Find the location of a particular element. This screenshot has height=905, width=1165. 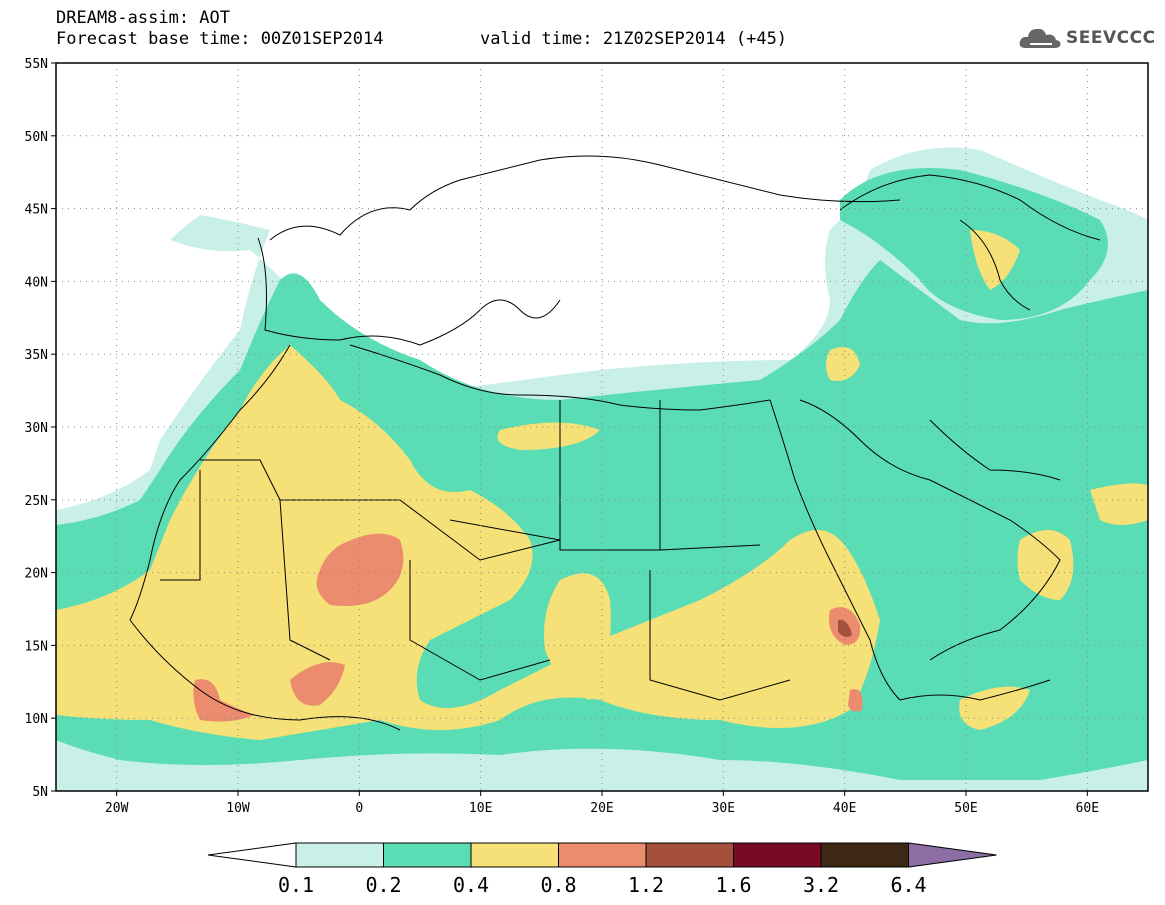

lat-label: 5N is located at coordinates (40, 792).